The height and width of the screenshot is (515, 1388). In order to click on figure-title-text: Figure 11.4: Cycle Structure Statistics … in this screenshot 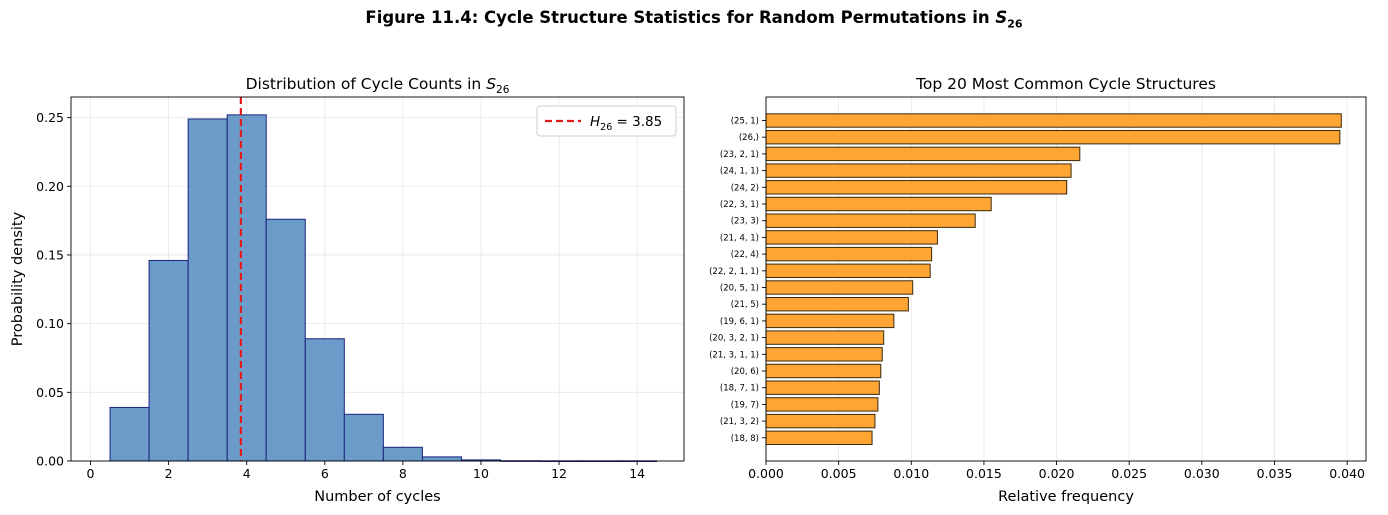, I will do `click(680, 17)`.